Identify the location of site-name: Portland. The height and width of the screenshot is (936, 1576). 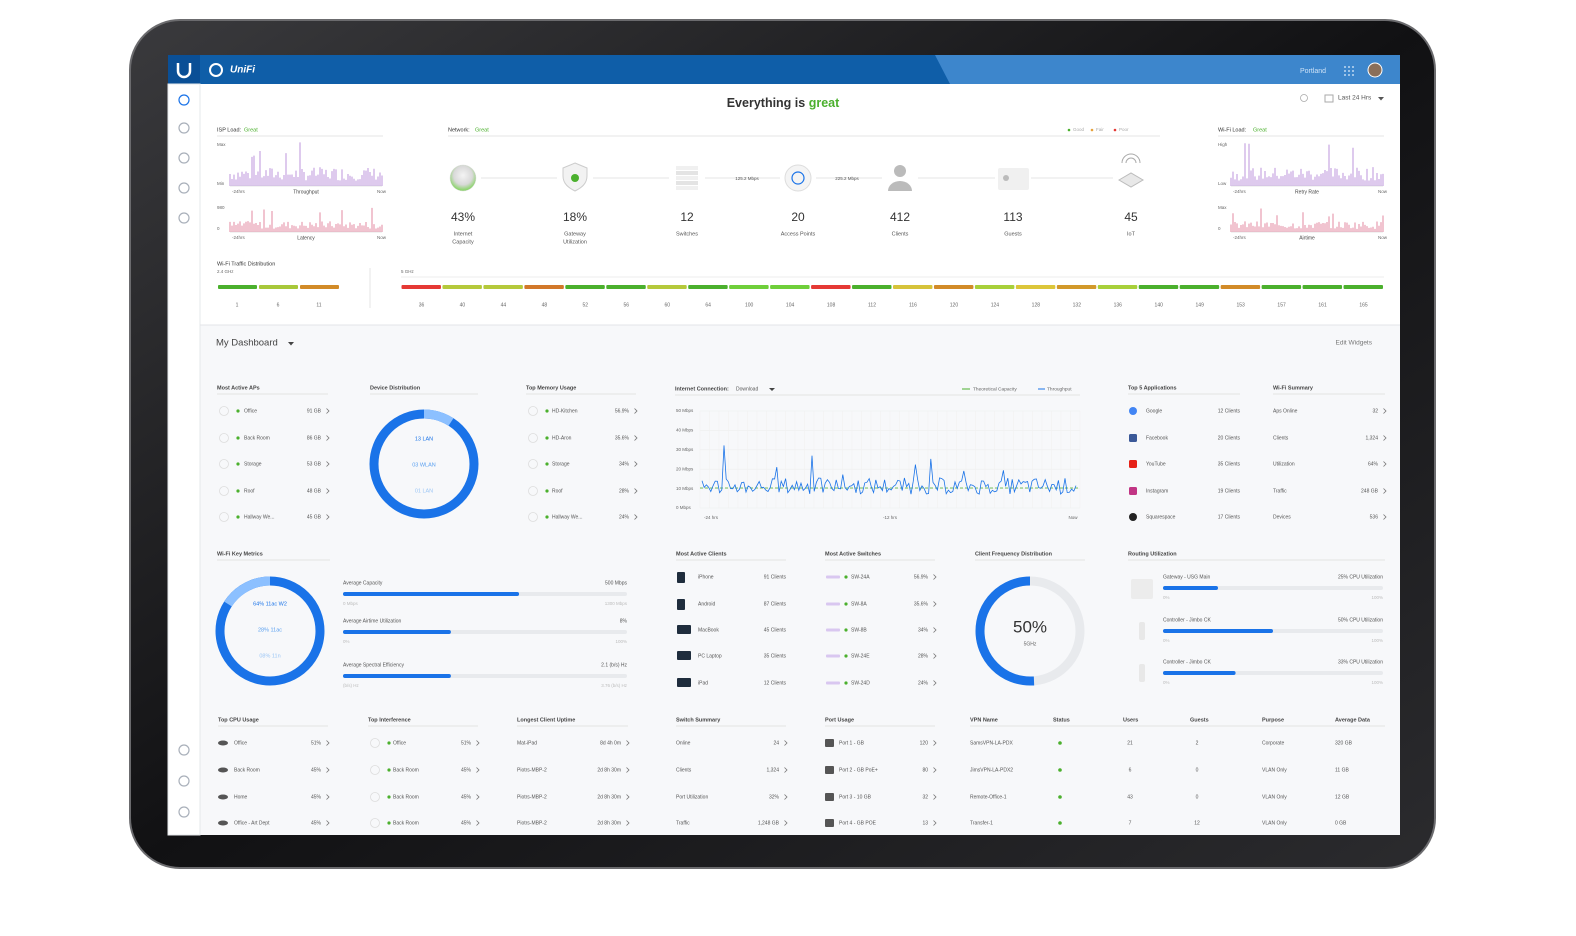
(1313, 71).